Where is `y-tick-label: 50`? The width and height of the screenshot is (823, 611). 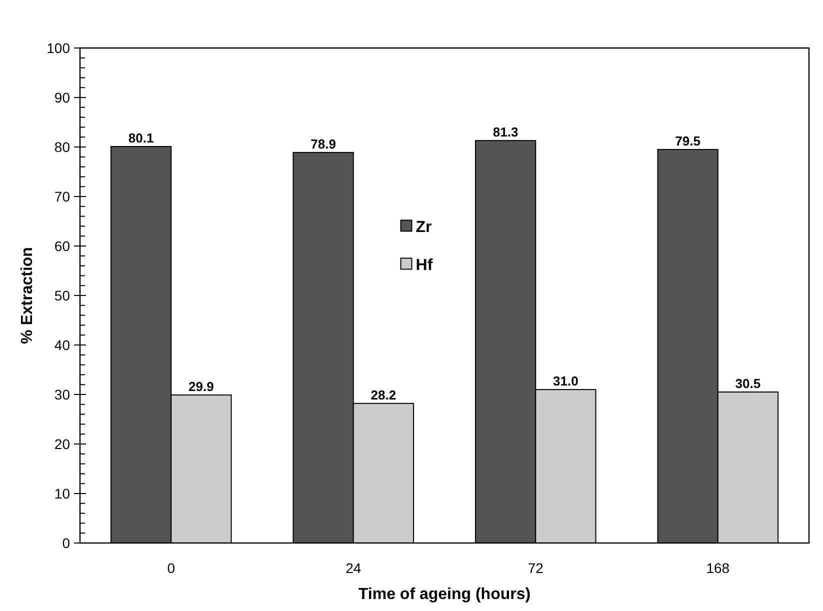
y-tick-label: 50 is located at coordinates (62, 295).